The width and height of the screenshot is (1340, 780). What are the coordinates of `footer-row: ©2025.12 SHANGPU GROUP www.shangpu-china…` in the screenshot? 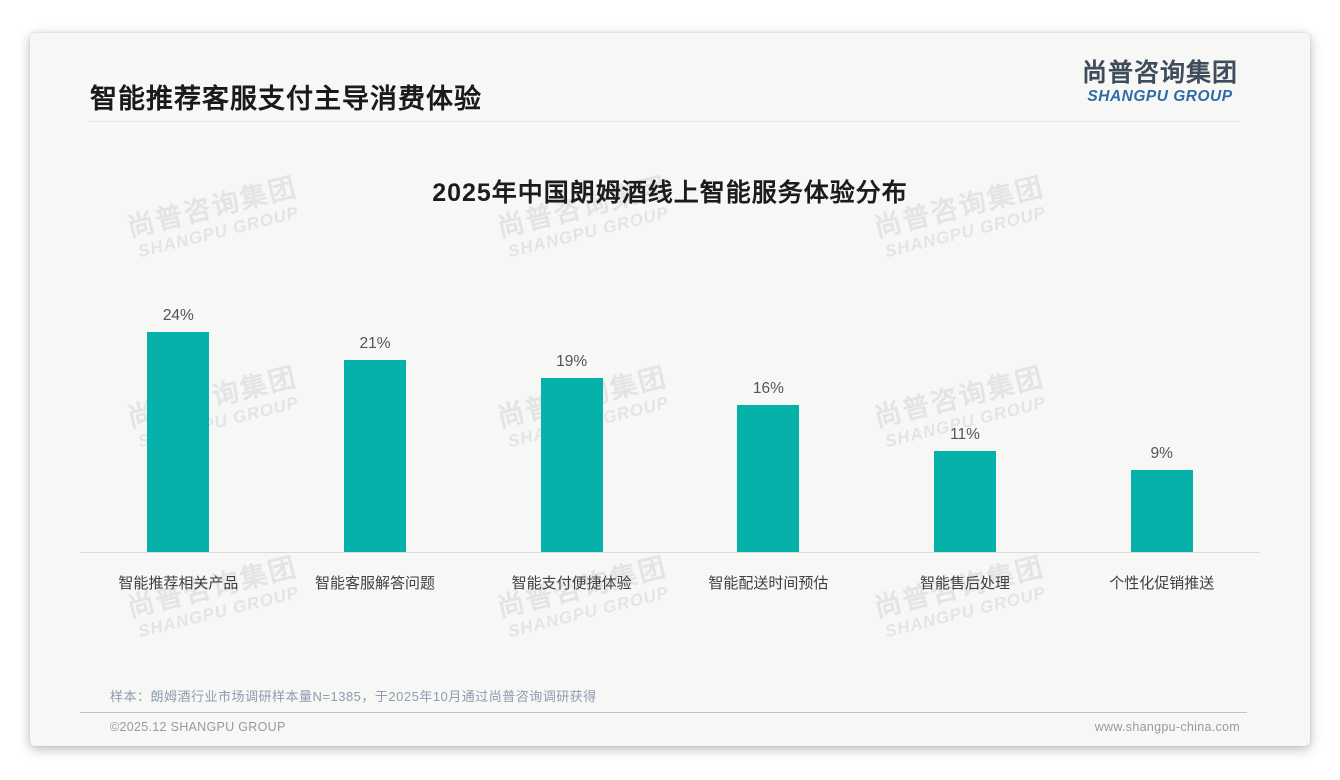 It's located at (675, 727).